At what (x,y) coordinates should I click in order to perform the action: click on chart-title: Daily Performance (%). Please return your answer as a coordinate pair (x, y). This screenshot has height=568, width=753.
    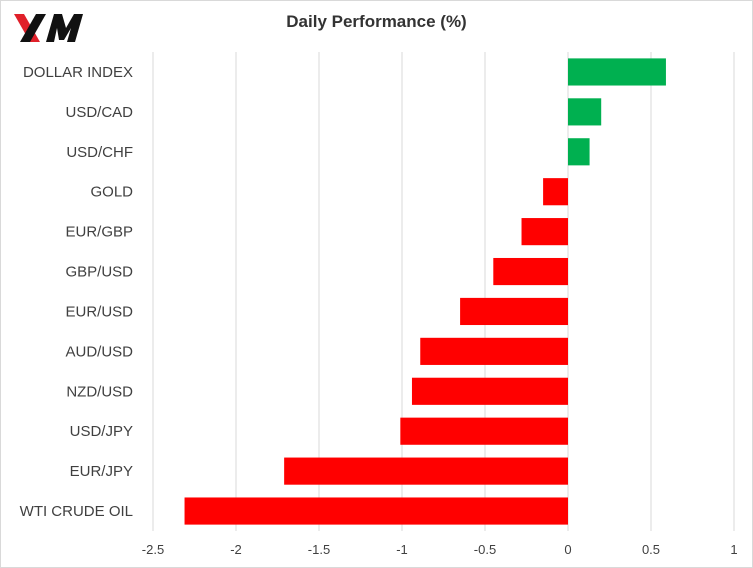
    Looking at the image, I should click on (376, 21).